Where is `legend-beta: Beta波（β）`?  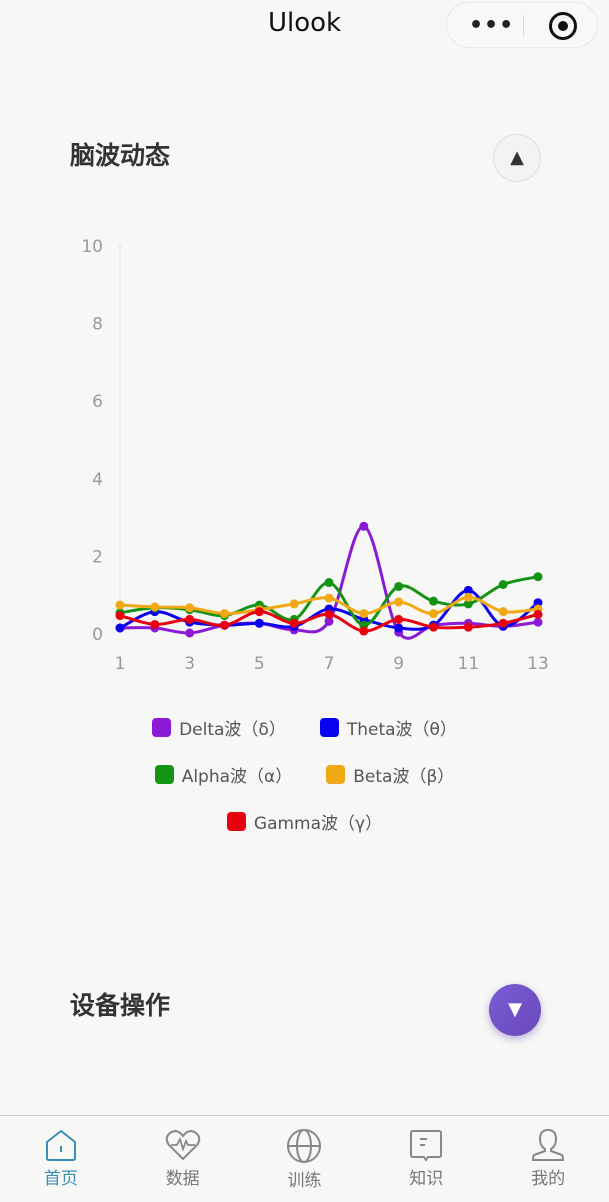
legend-beta: Beta波（β） is located at coordinates (390, 774).